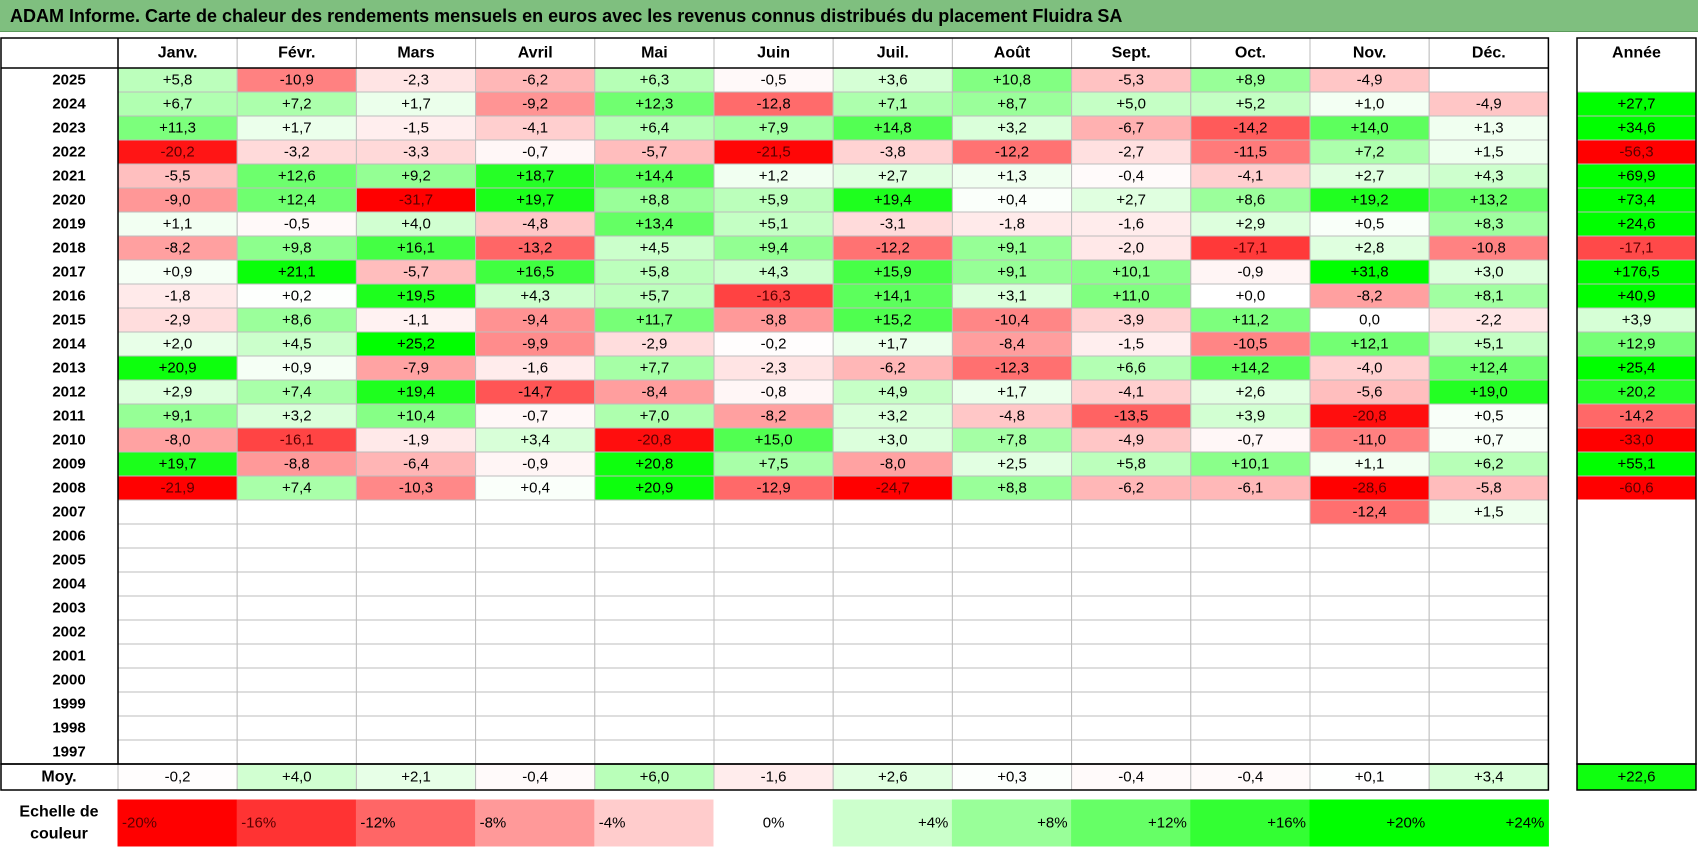  What do you see at coordinates (1250, 53) in the screenshot?
I see `month-header: Oct.` at bounding box center [1250, 53].